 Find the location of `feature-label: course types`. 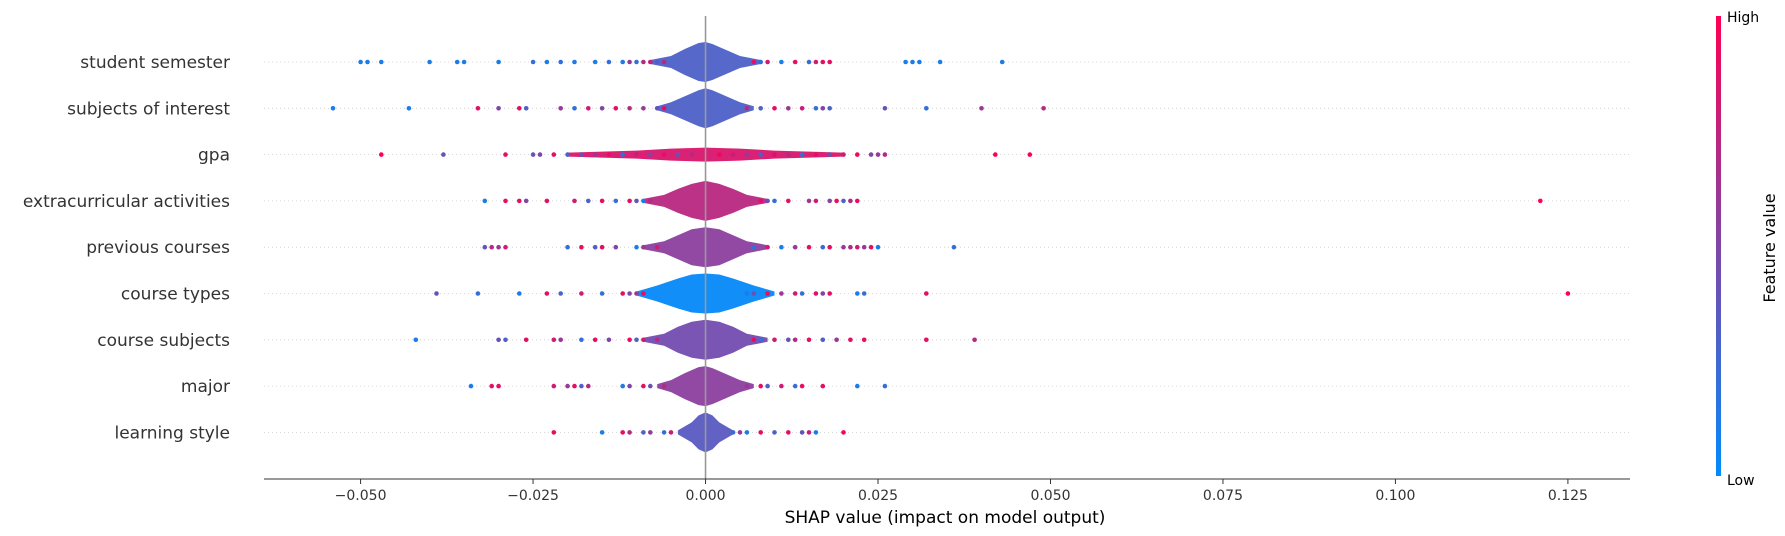

feature-label: course types is located at coordinates (175, 295).